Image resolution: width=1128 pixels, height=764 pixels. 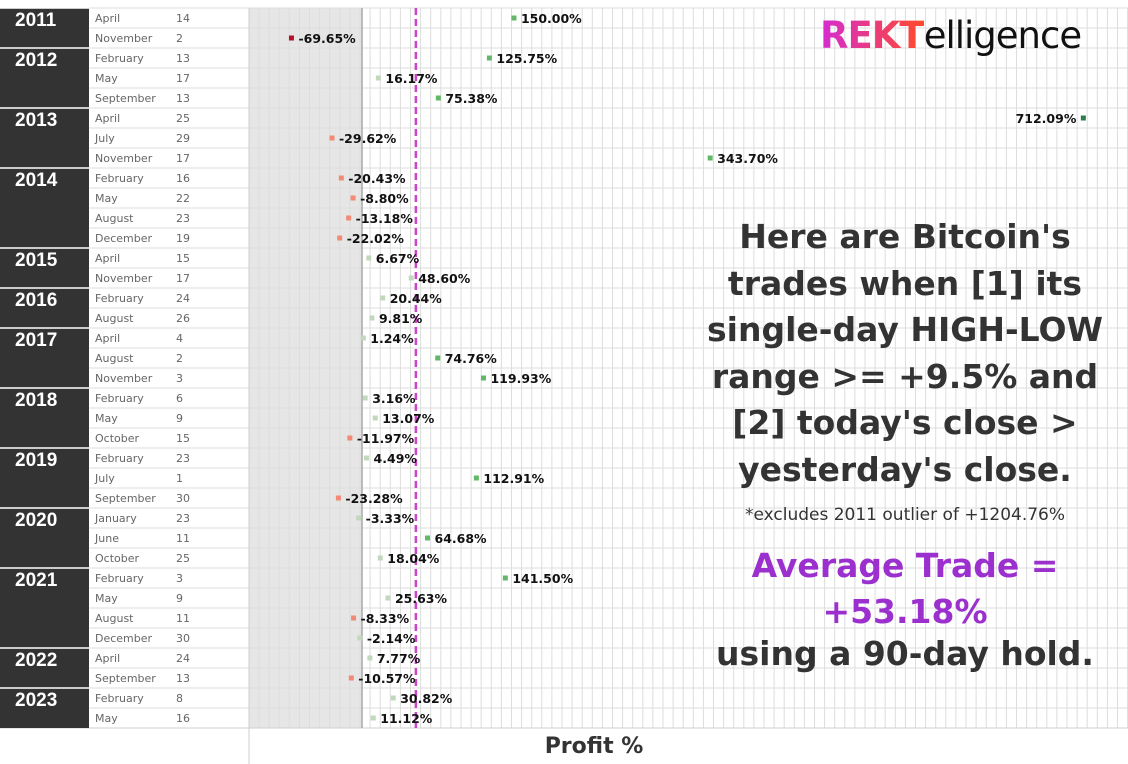 What do you see at coordinates (368, 138) in the screenshot?
I see `data-label: -29.62%` at bounding box center [368, 138].